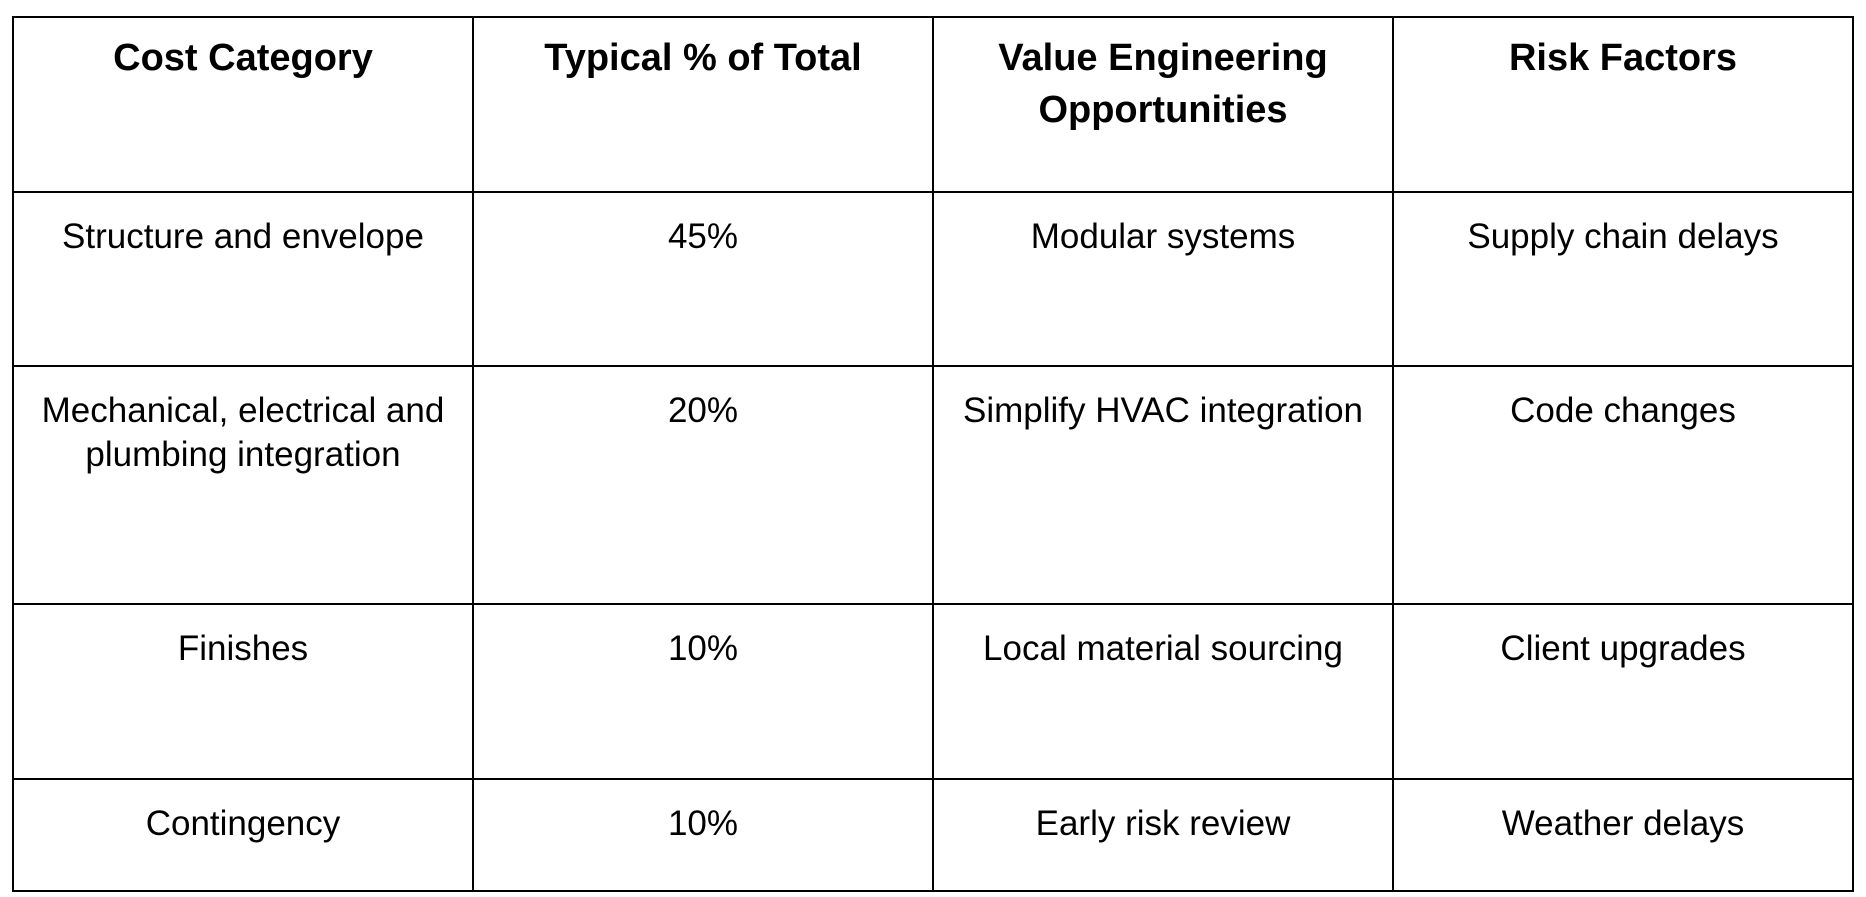 This screenshot has width=1866, height=897. I want to click on cell-typical-percent: 20%, so click(703, 485).